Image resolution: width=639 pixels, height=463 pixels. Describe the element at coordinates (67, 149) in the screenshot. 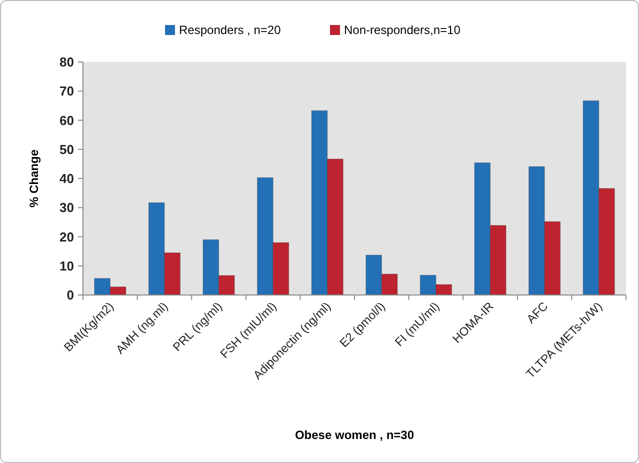

I see `y-tick-label: 50` at that location.